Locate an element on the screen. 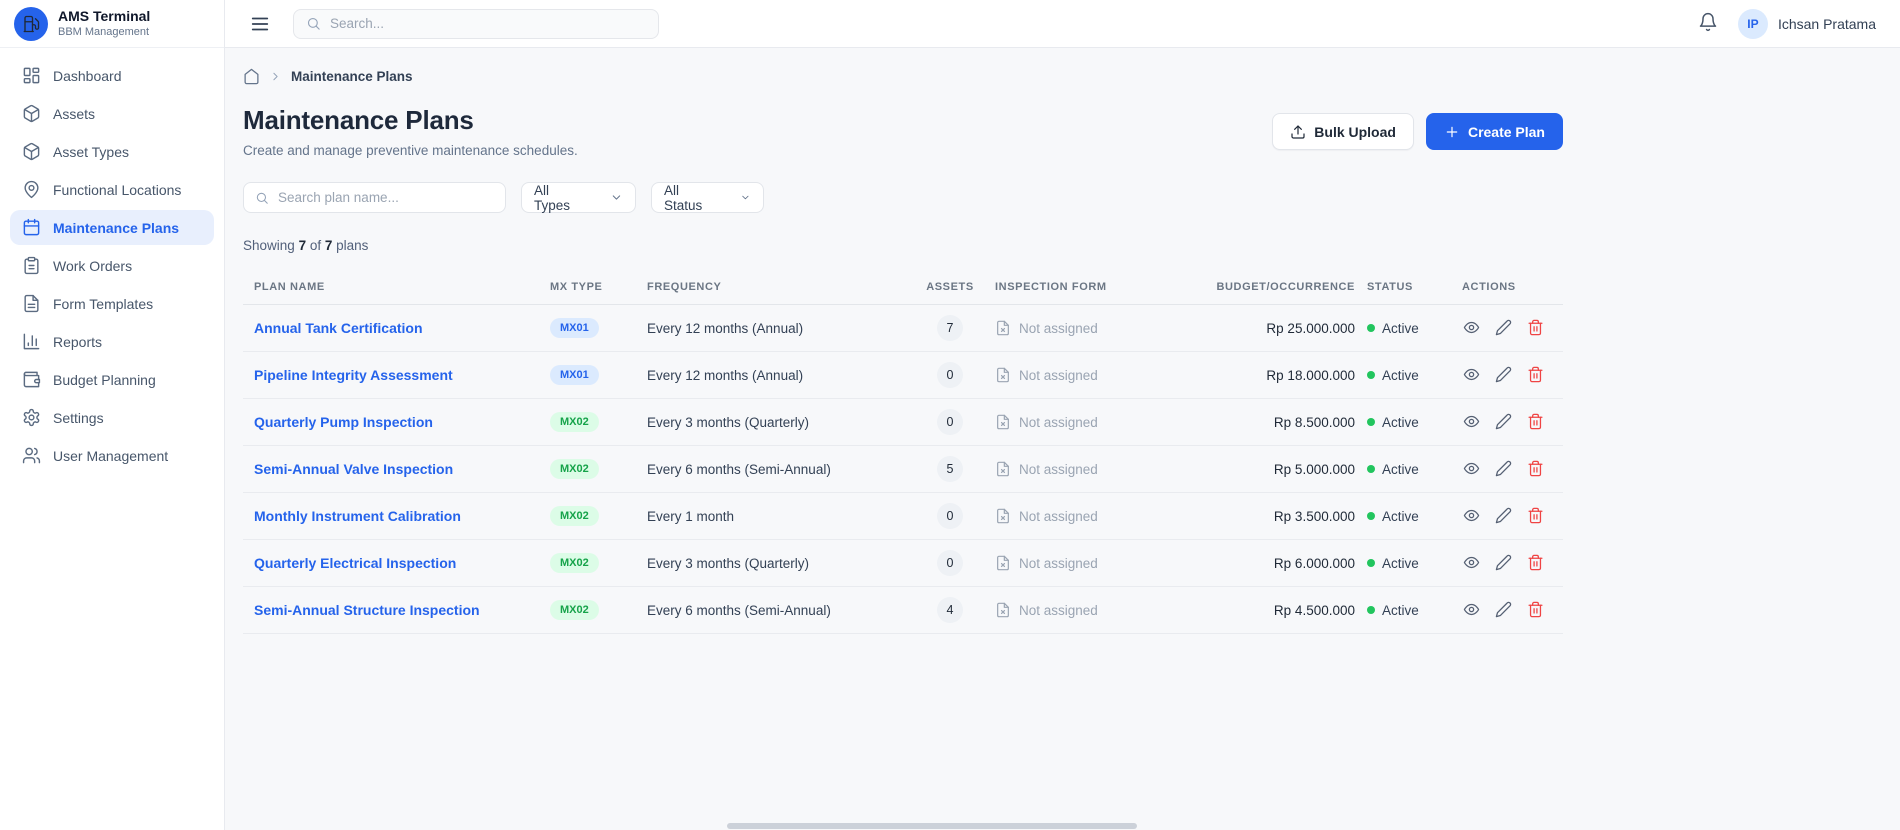 The width and height of the screenshot is (1900, 830). sidebar-item-dashboard: Dashboard is located at coordinates (112, 75).